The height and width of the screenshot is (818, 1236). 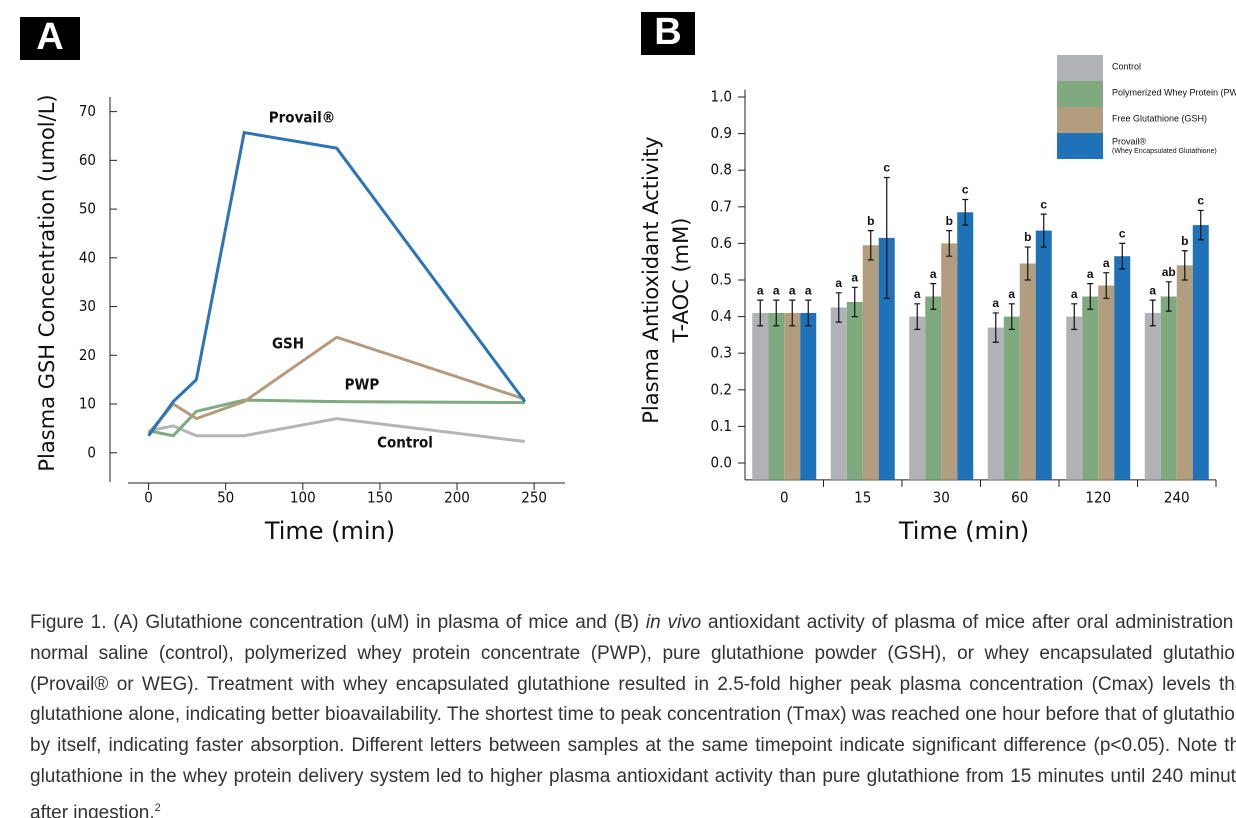 What do you see at coordinates (303, 498) in the screenshot?
I see `x-tick-label: 100` at bounding box center [303, 498].